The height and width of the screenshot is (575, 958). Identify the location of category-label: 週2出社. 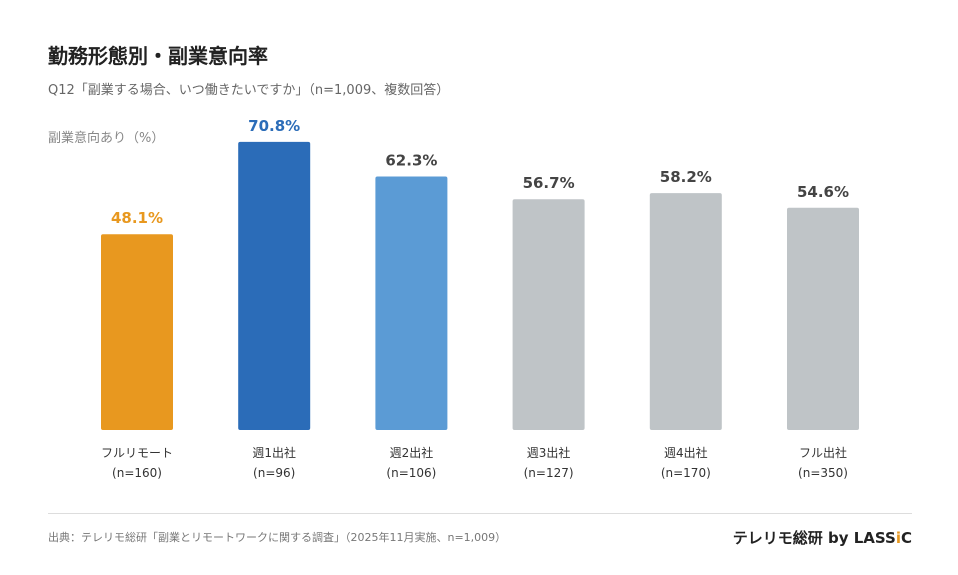
(412, 452).